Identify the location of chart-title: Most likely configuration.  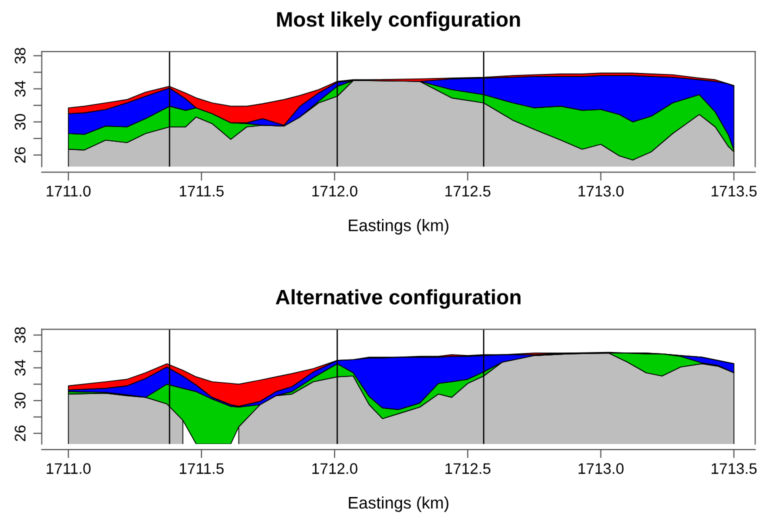
(398, 21).